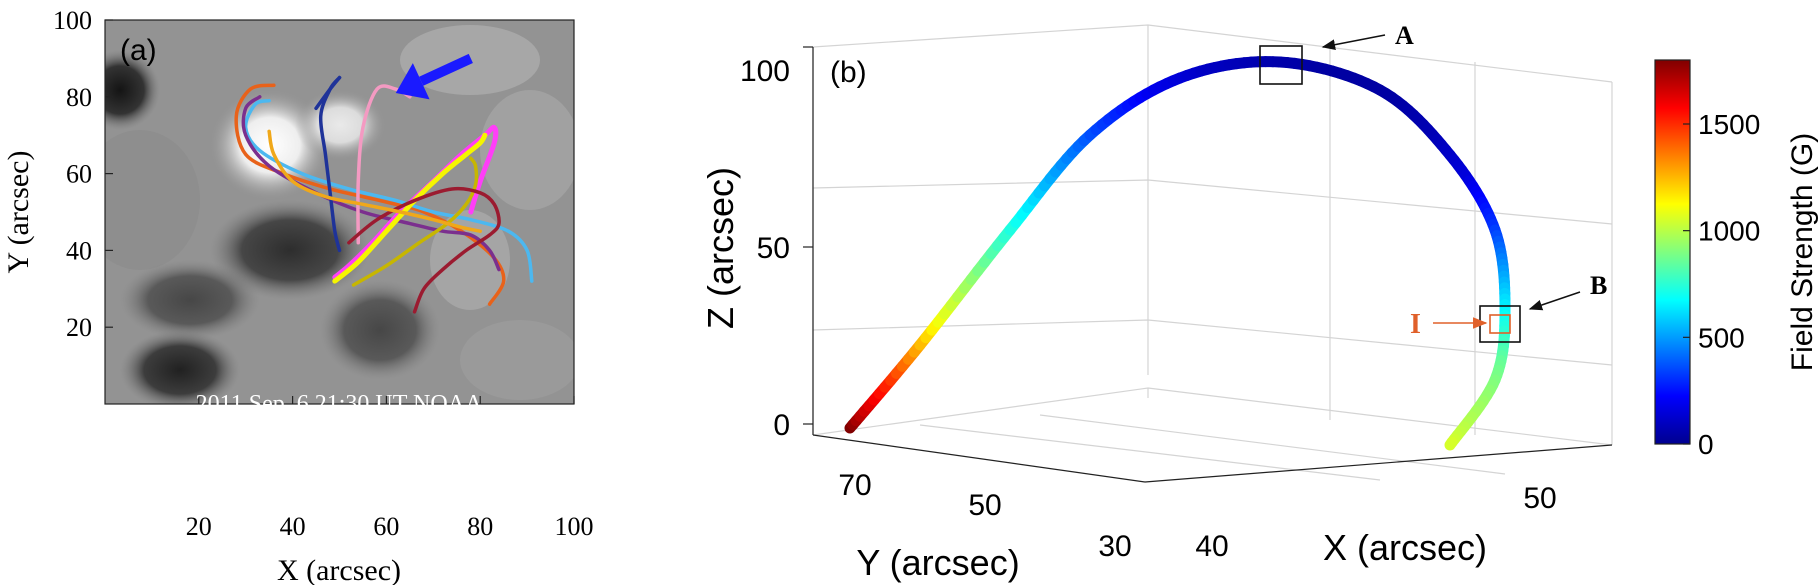 Image resolution: width=1820 pixels, height=585 pixels. I want to click on ytick-20: 20, so click(79, 327).